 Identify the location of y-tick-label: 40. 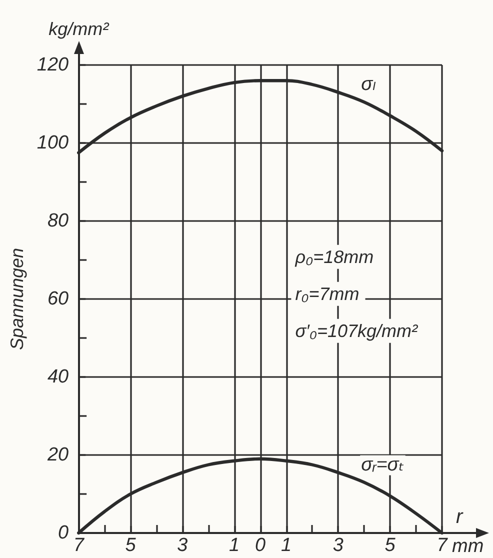
(58, 377).